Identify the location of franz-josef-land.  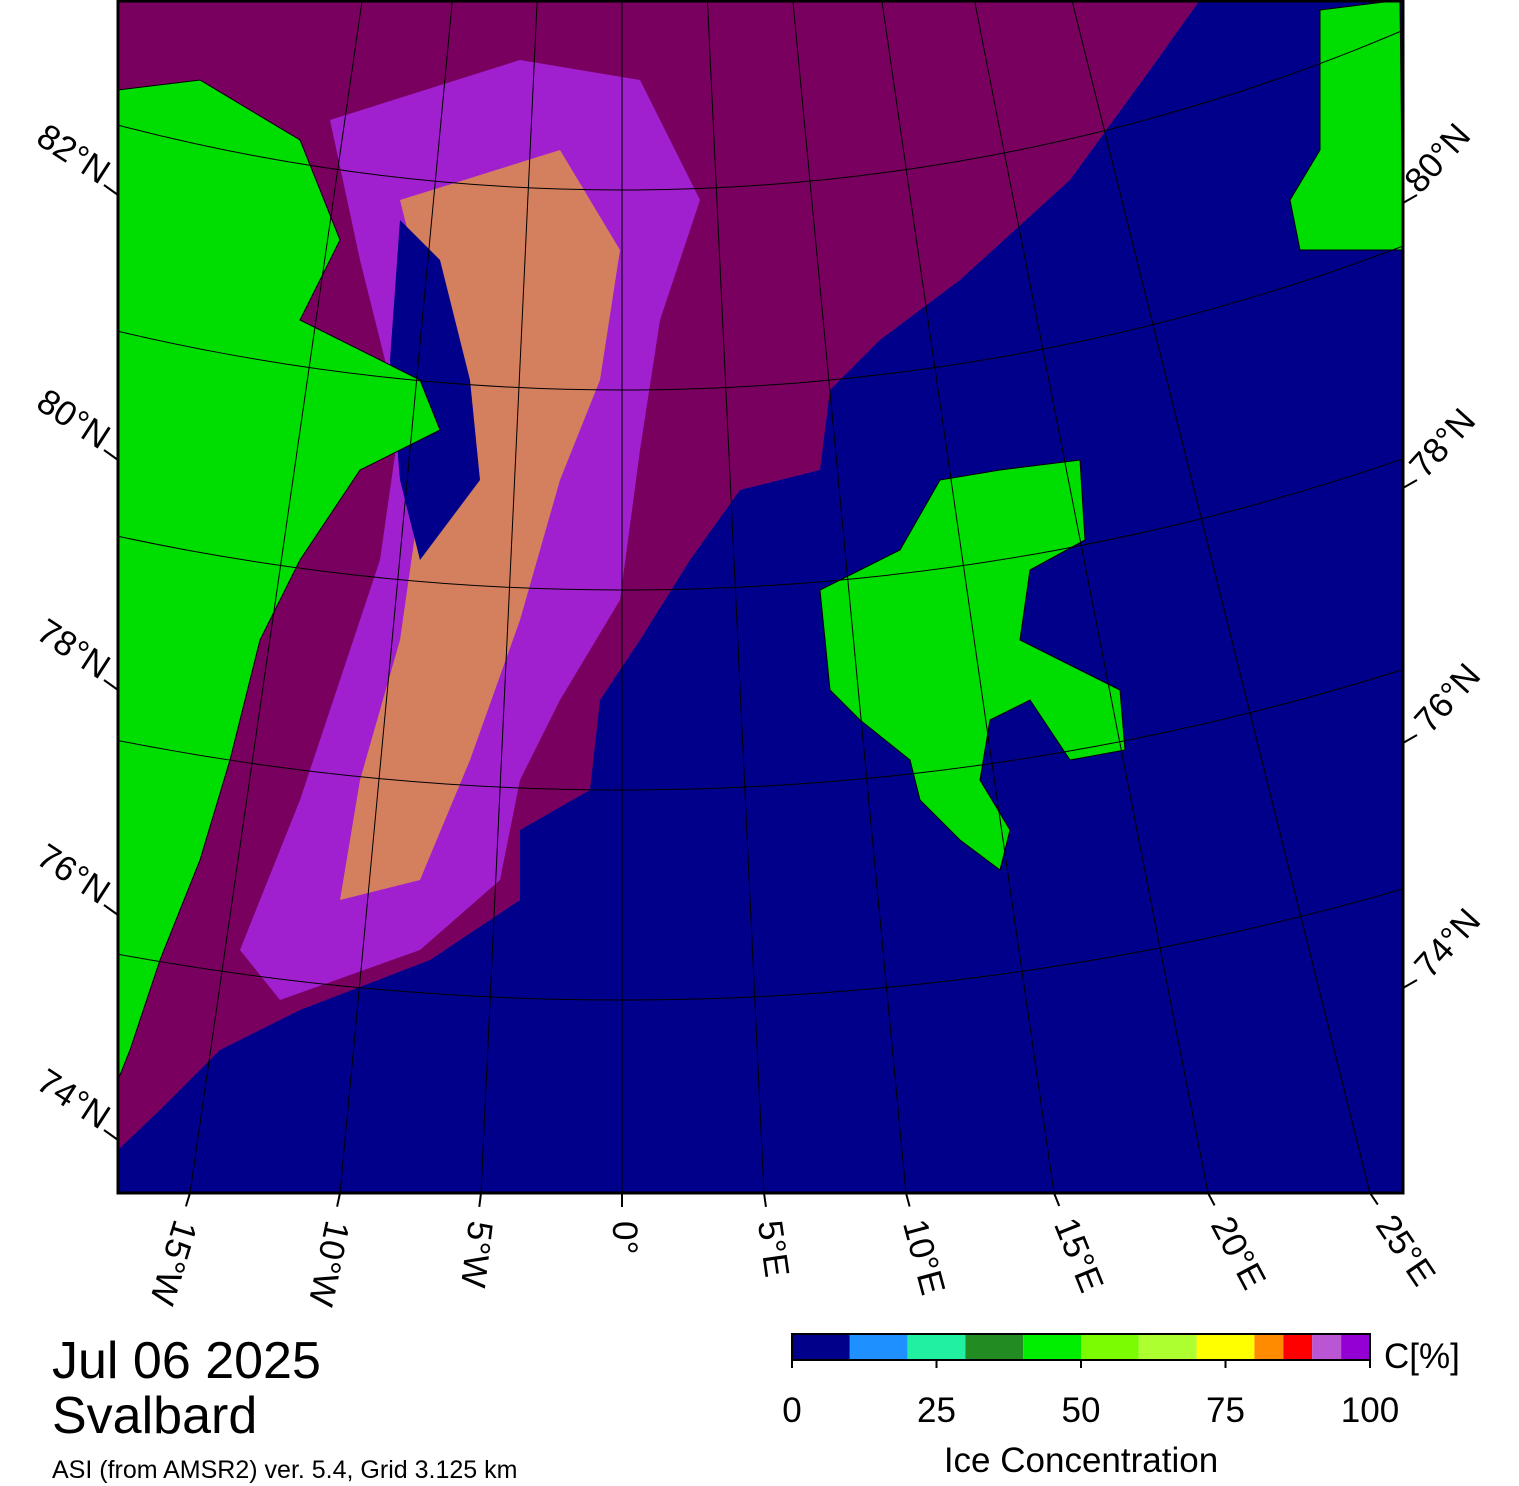
(1346, 125).